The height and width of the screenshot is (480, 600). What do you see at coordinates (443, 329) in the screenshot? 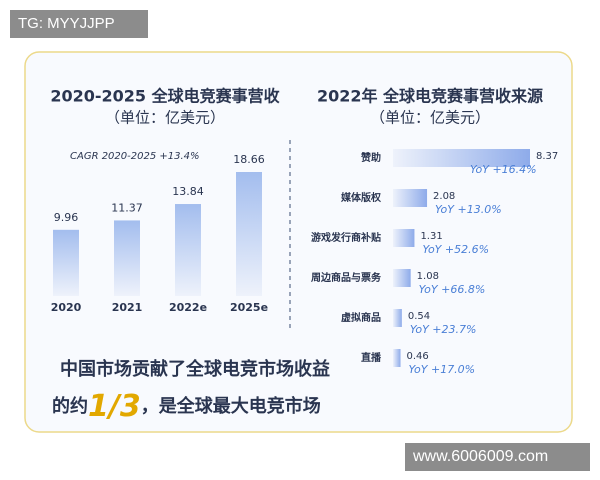
I see `yoy-label: YoY +23.7%` at bounding box center [443, 329].